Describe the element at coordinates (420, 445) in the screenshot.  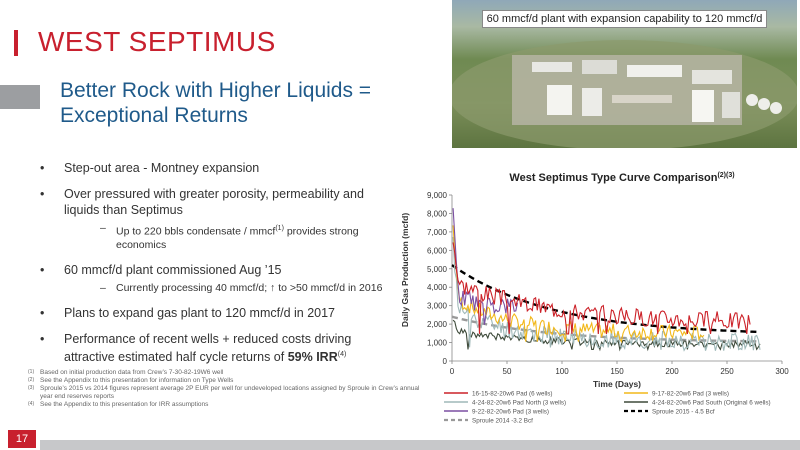
I see `footer-bar` at that location.